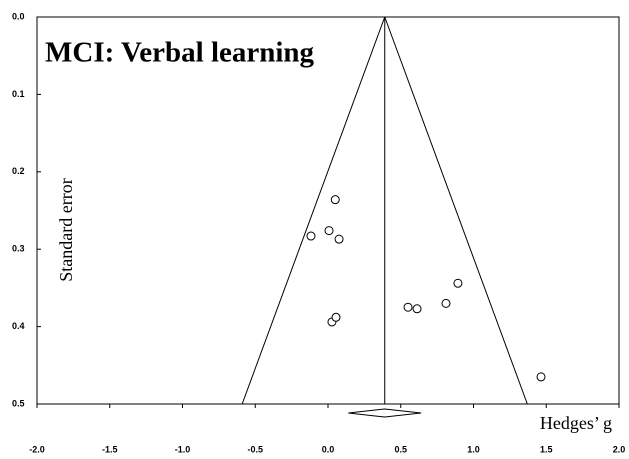 The image size is (629, 459). I want to click on x-tick-label: 1.5, so click(546, 449).